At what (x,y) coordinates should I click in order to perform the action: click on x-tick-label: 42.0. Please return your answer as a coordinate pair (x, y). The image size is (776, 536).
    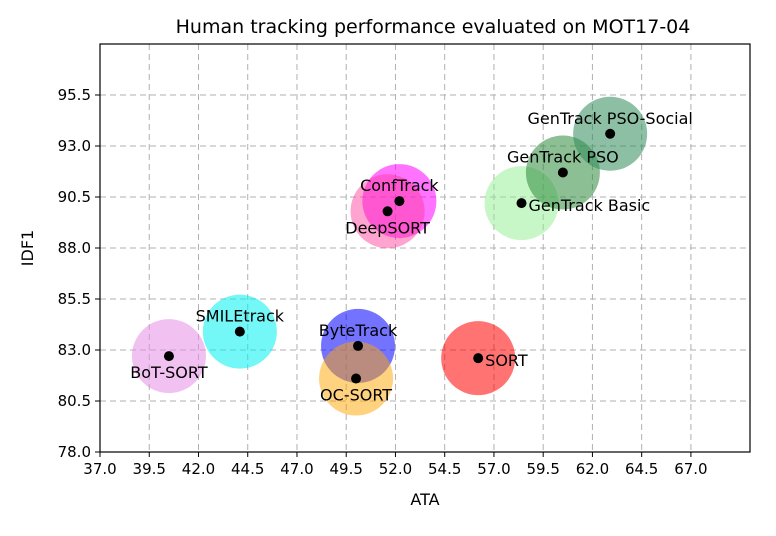
    Looking at the image, I should click on (198, 469).